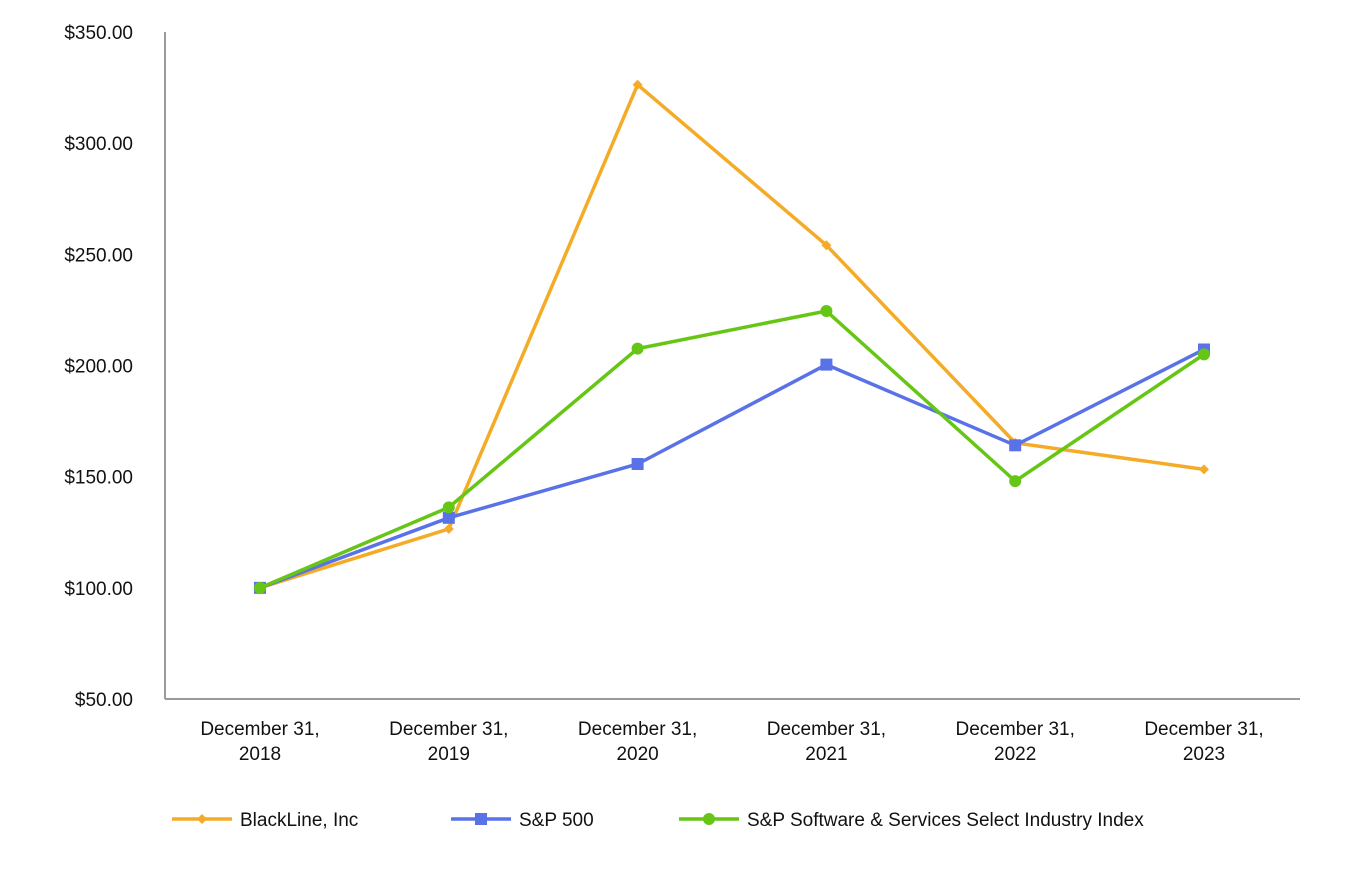  Describe the element at coordinates (104, 700) in the screenshot. I see `y-tick-label: $50.00` at that location.